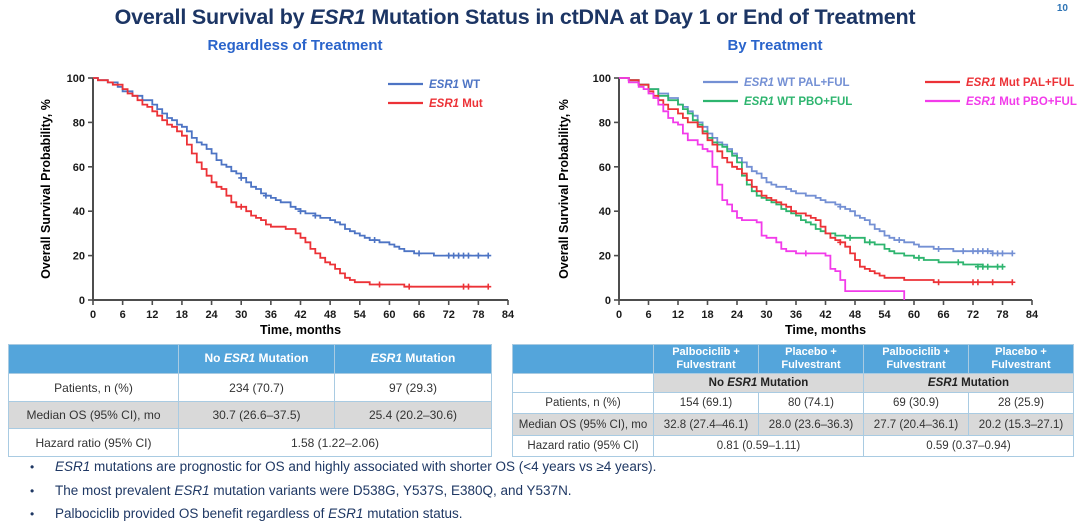 Image resolution: width=1080 pixels, height=530 pixels. What do you see at coordinates (508, 315) in the screenshot?
I see `svg-text: 84` at bounding box center [508, 315].